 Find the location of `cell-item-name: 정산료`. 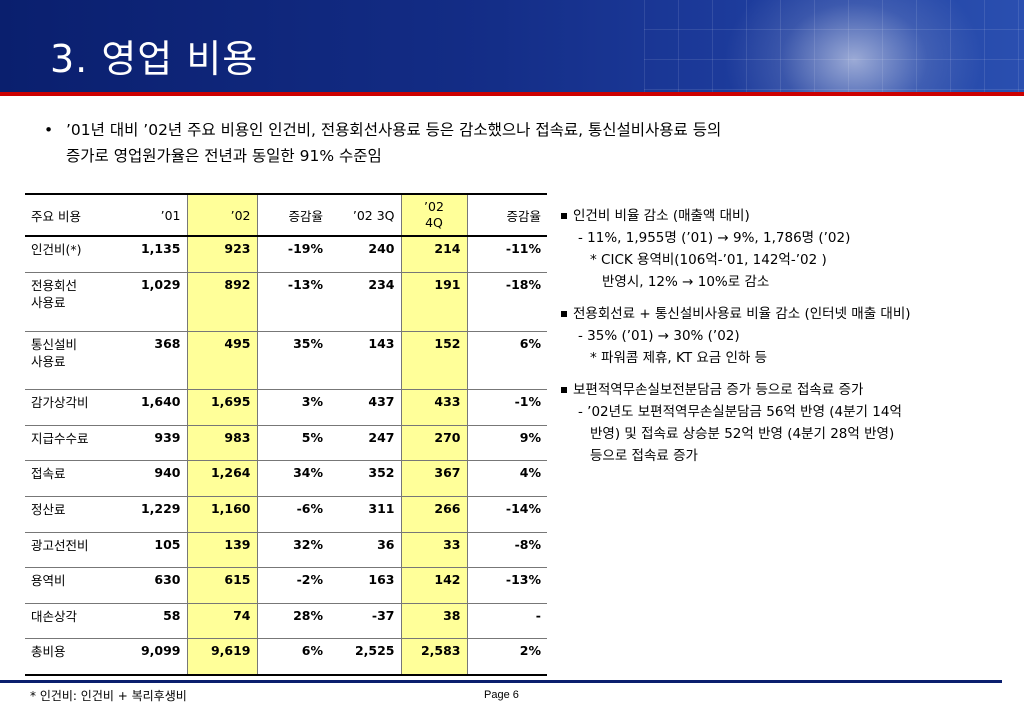

cell-item-name: 정산료 is located at coordinates (73, 514).